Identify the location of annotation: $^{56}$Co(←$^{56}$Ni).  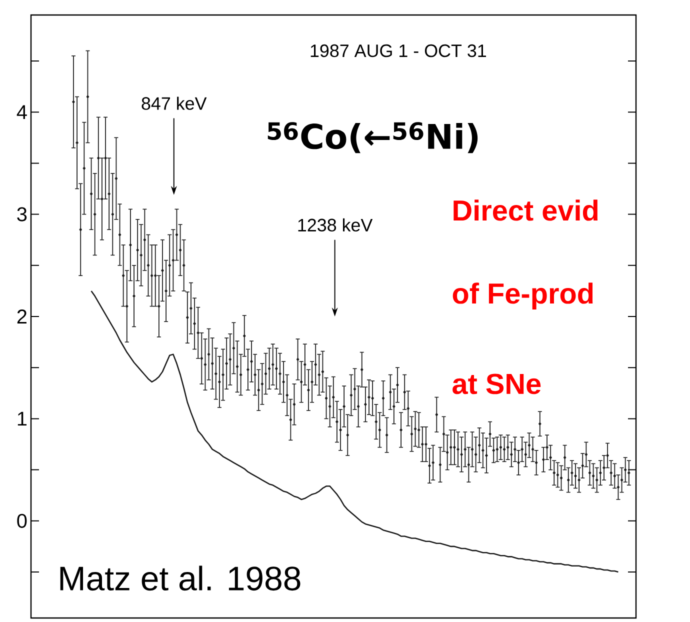
(373, 138).